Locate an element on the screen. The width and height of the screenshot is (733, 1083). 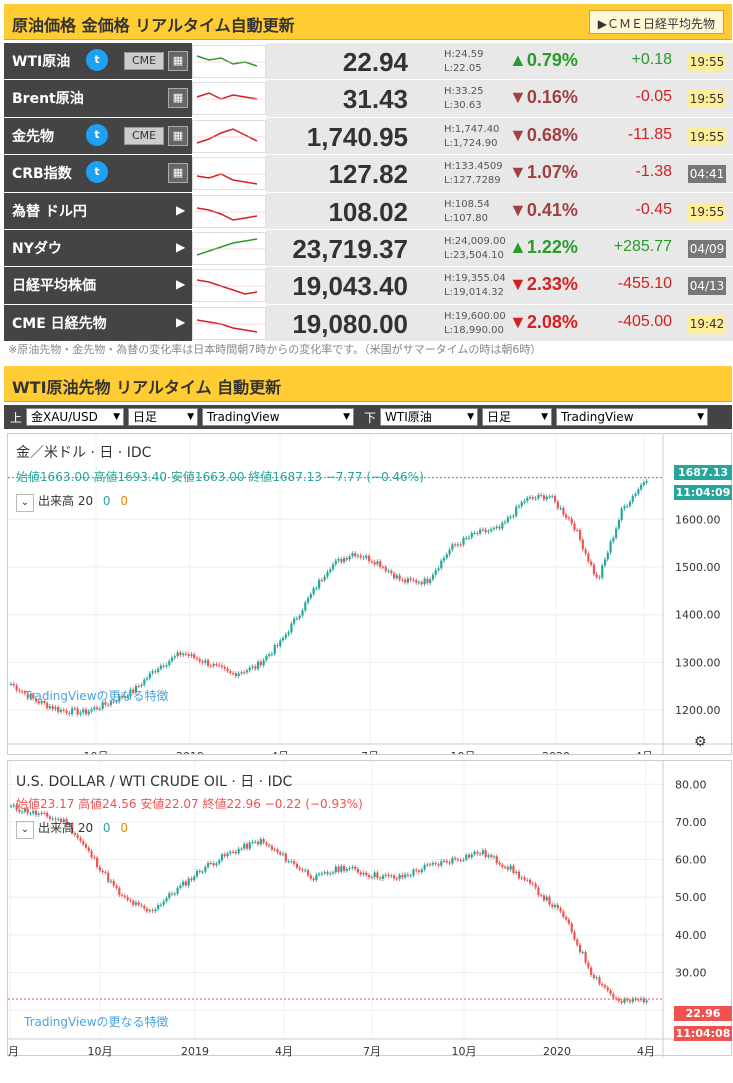
gold-price-tag: 1687.13 is located at coordinates (703, 472).